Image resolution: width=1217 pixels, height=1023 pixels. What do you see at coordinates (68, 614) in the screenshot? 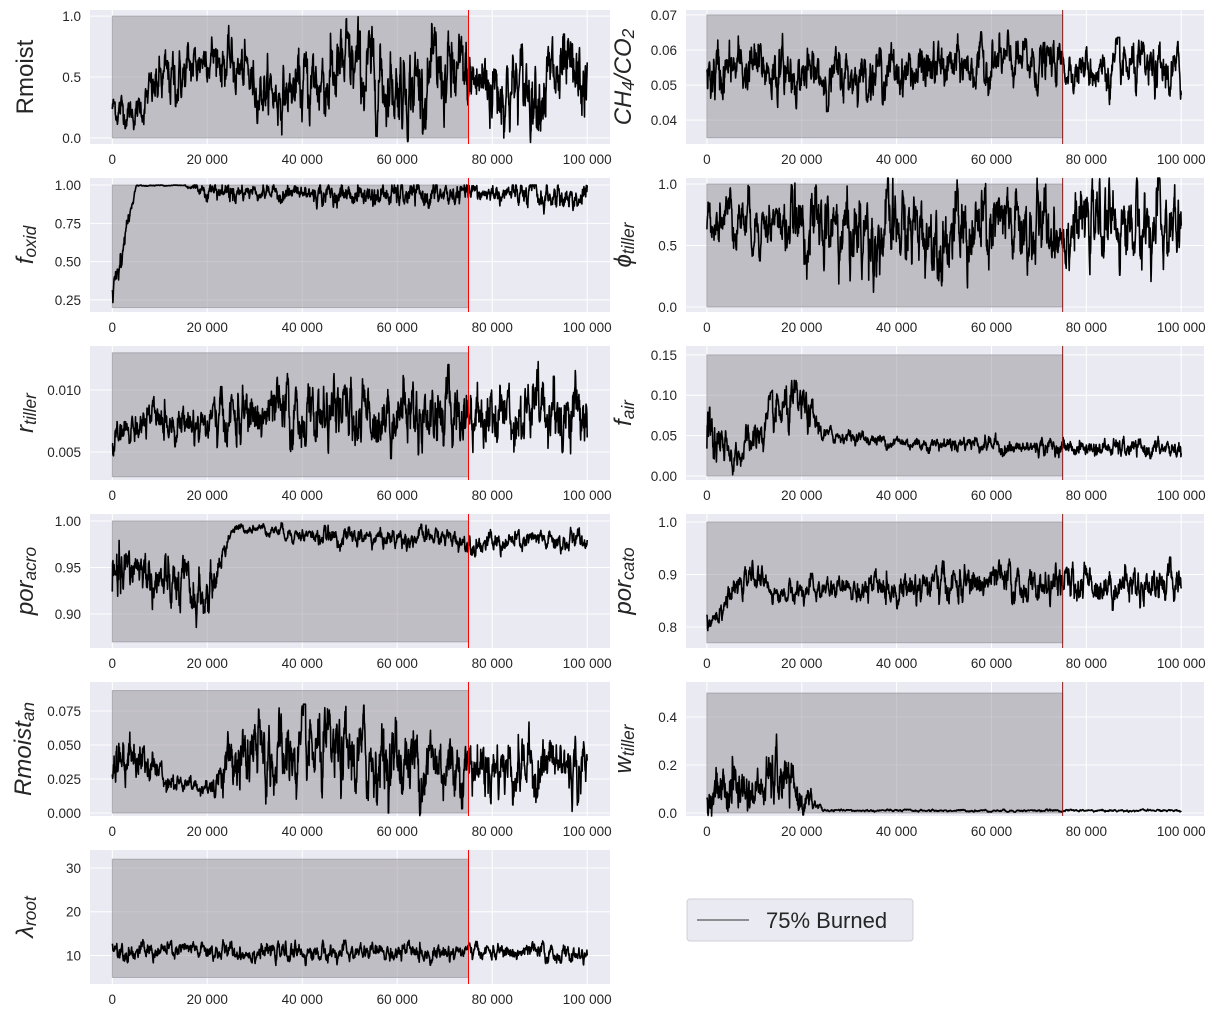
I see `y-tick-label: 0.90` at bounding box center [68, 614].